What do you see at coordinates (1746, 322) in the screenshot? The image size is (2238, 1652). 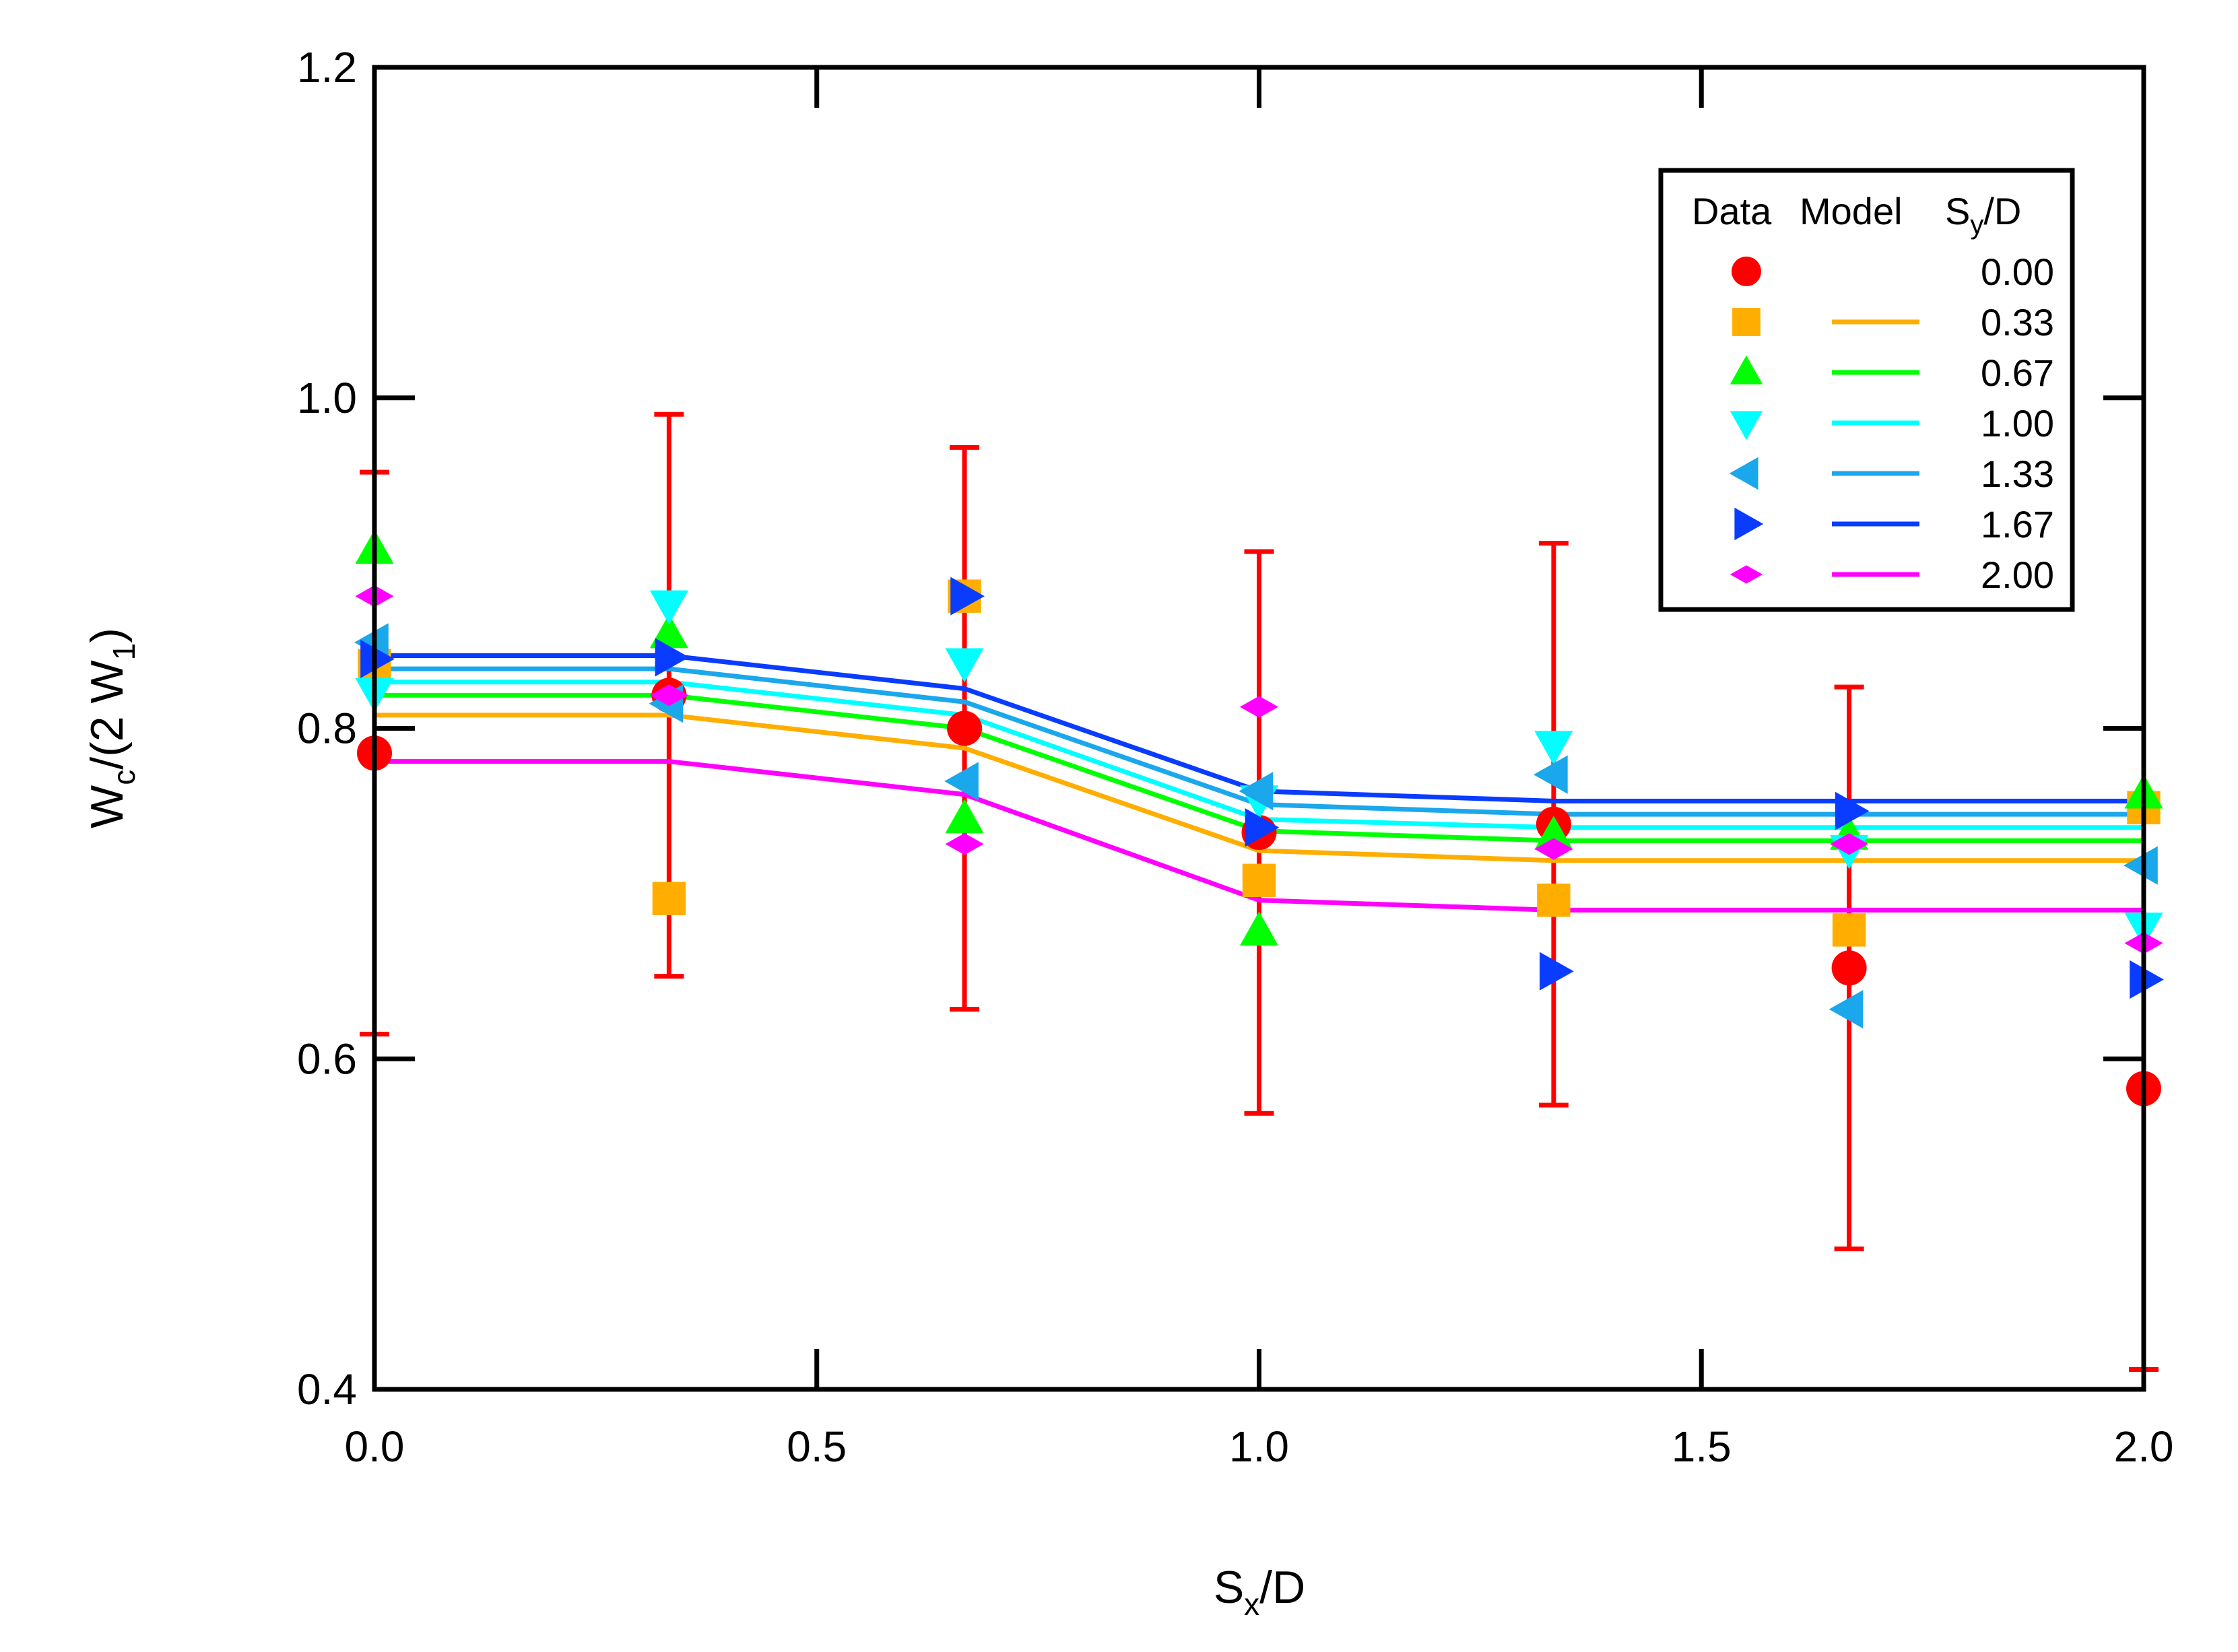 I see `legend-marker-0.33` at bounding box center [1746, 322].